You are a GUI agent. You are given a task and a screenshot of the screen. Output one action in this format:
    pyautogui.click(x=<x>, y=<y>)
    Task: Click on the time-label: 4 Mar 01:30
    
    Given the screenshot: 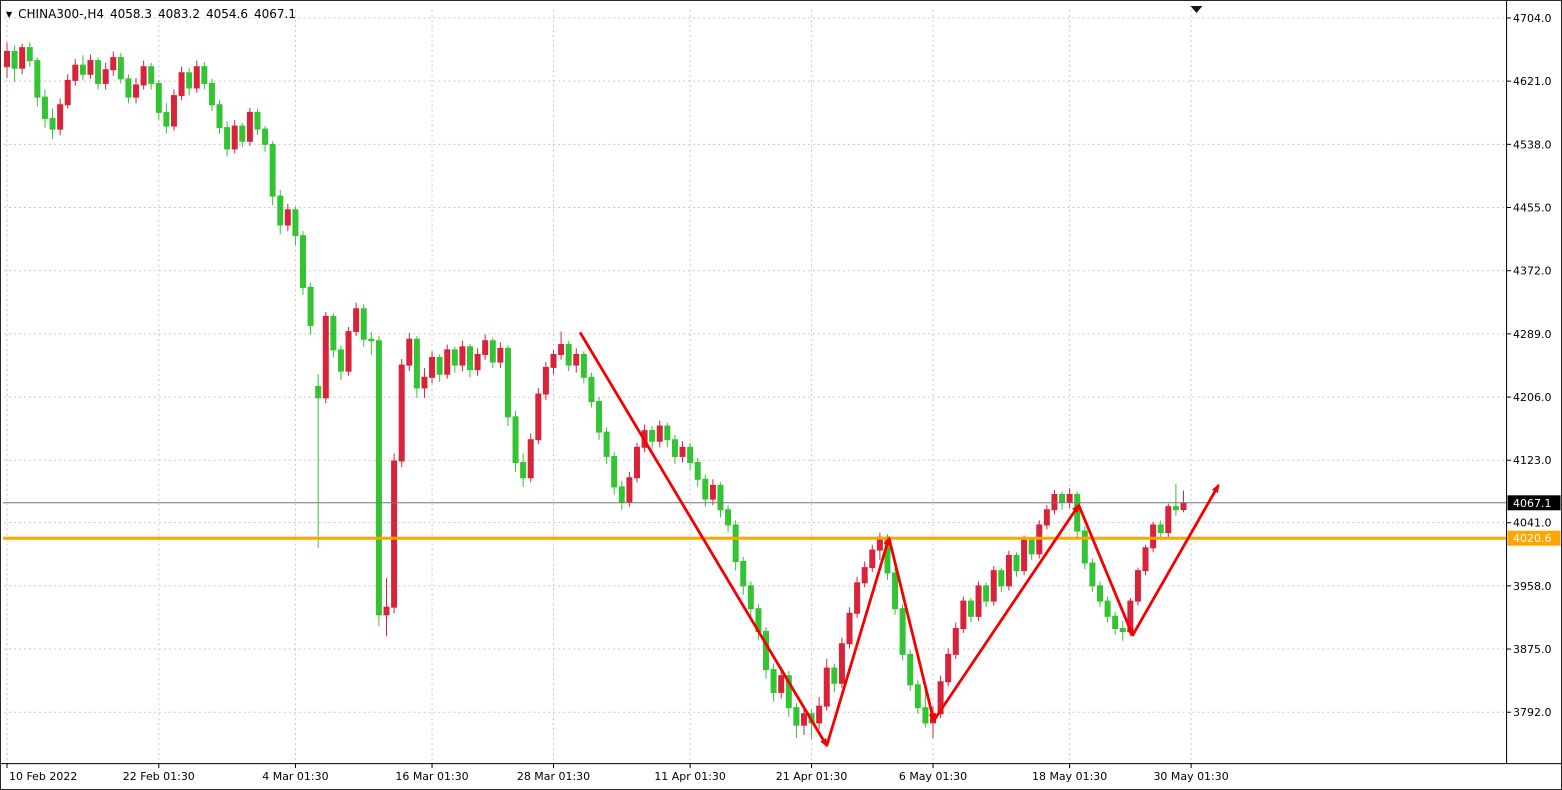 What is the action you would take?
    pyautogui.click(x=295, y=776)
    